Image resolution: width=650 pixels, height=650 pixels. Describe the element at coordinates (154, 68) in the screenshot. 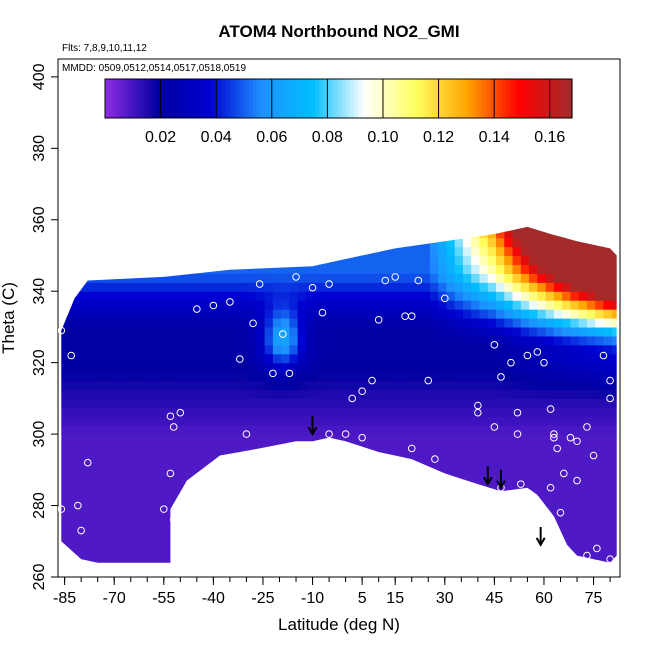

I see `chart-dates-label: MMDD: 0509,0512,0514,0517,0518,0519` at that location.